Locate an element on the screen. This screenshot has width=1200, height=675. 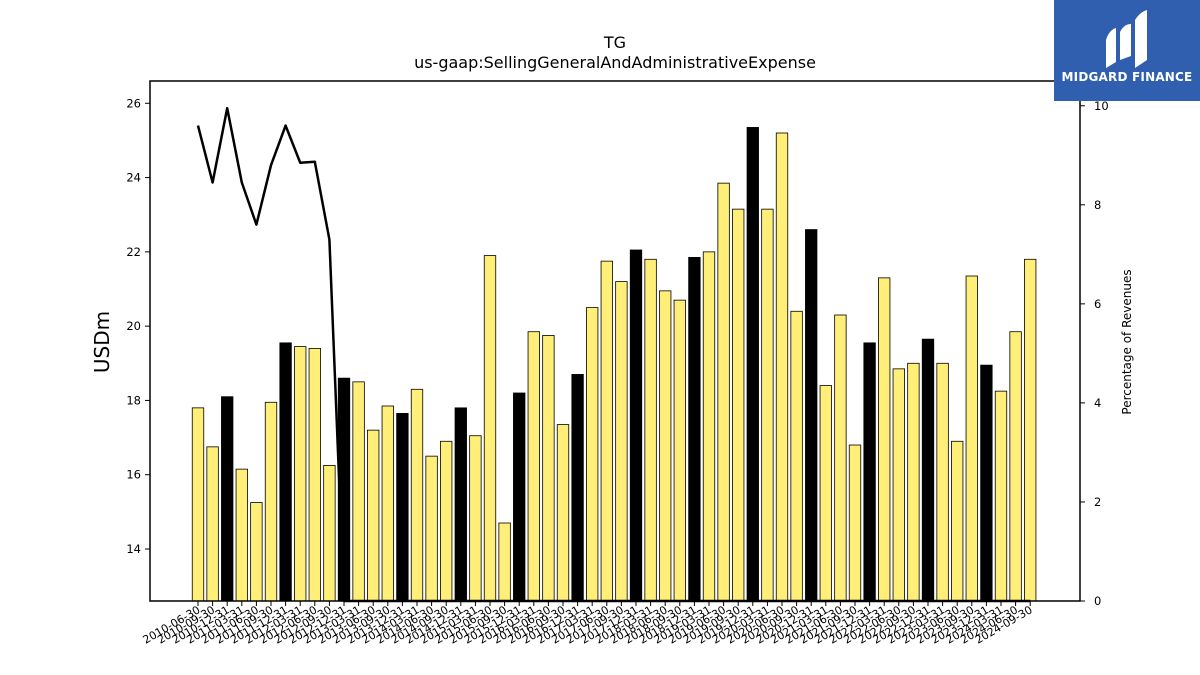
logo: MIDGARD FINANCE is located at coordinates (1127, 50).